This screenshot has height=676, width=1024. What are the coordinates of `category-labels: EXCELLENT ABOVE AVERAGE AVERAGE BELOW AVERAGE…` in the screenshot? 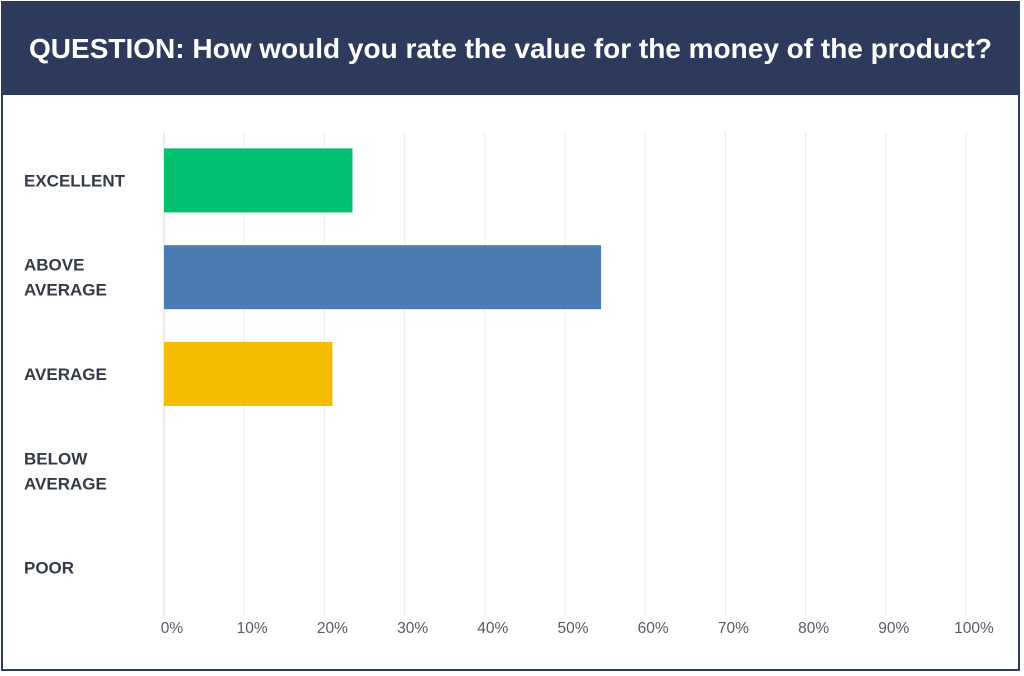 It's located at (75, 374).